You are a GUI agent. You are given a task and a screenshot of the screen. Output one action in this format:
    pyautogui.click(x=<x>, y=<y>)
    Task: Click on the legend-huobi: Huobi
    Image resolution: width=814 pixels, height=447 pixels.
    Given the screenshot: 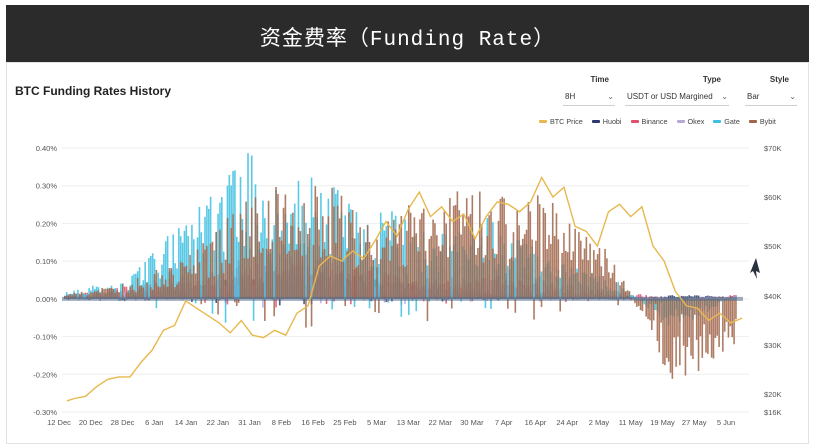 What is the action you would take?
    pyautogui.click(x=606, y=121)
    